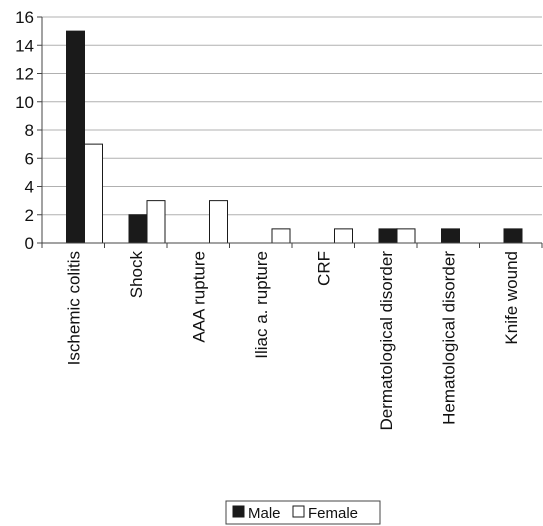  I want to click on y-tick-label: 6, so click(29, 158).